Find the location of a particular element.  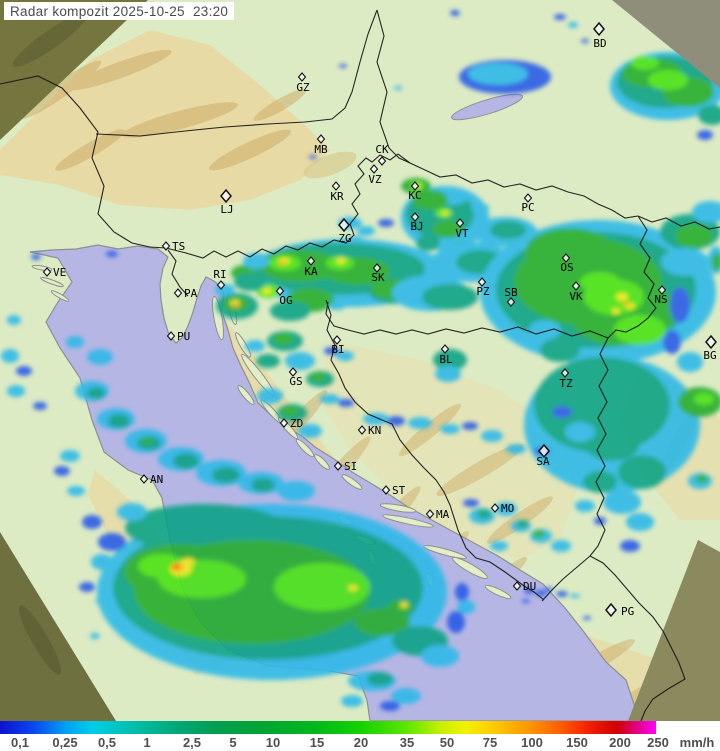

city-pc: PC is located at coordinates (528, 203).